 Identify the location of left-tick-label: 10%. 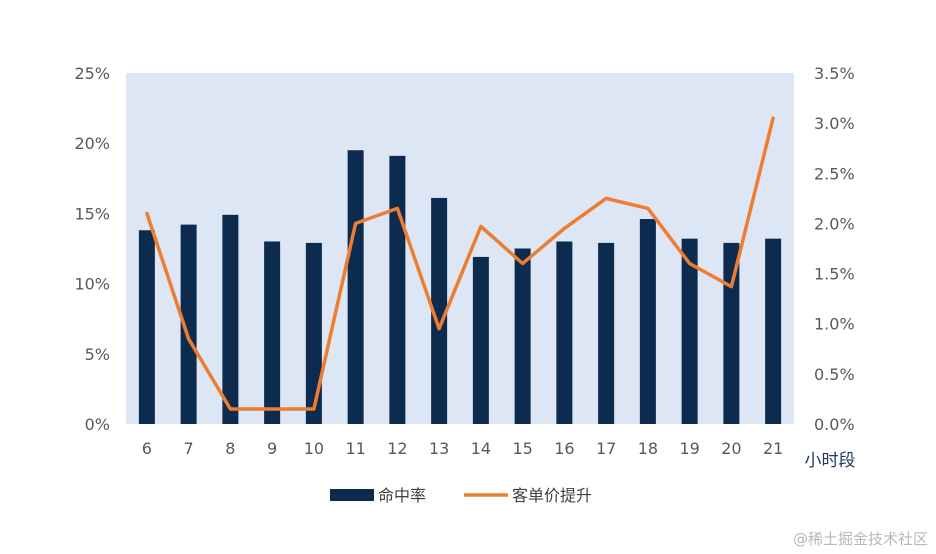
(92, 284).